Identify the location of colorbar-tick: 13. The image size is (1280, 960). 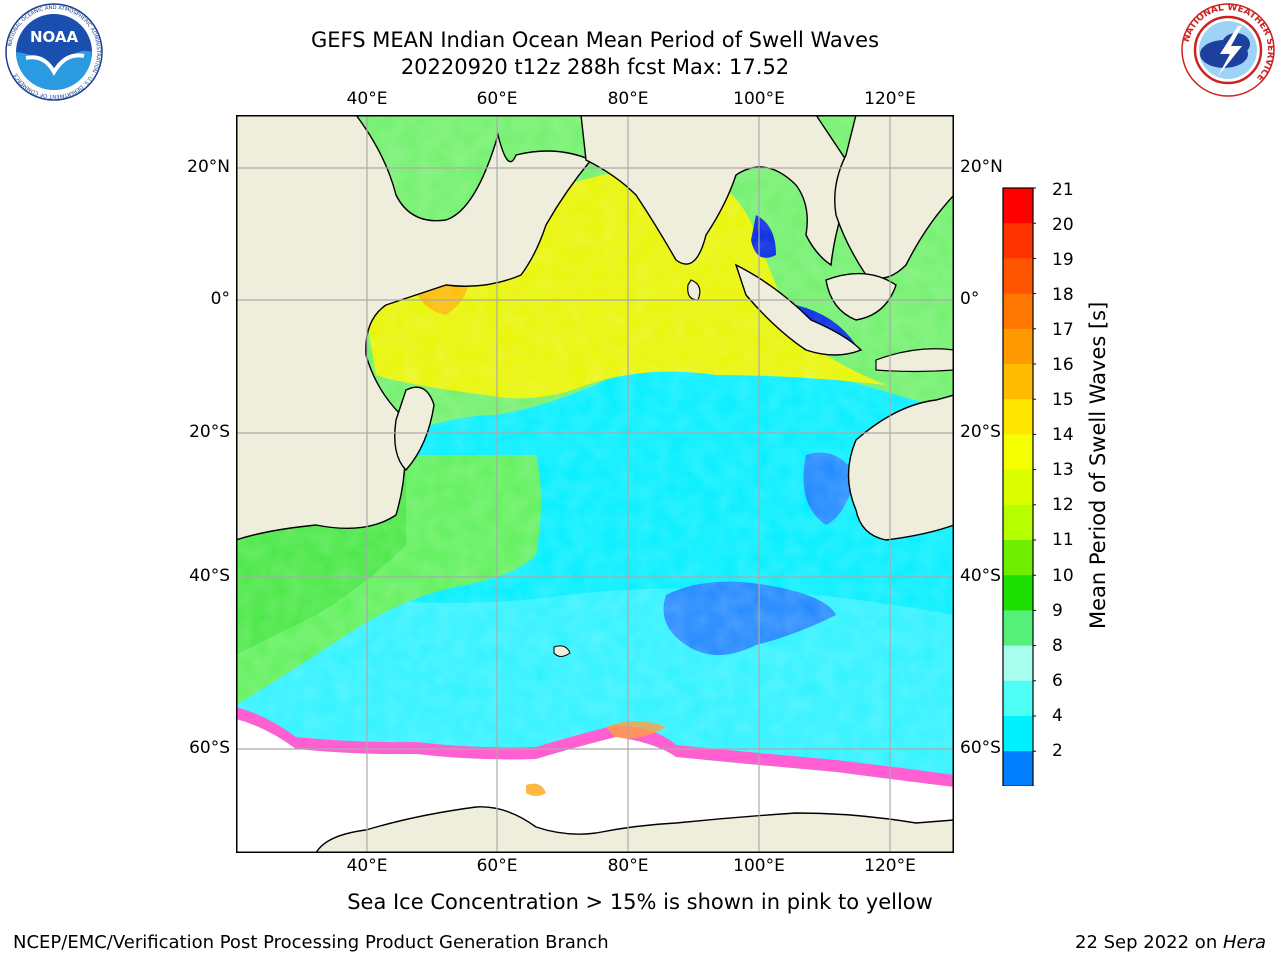
(1063, 470).